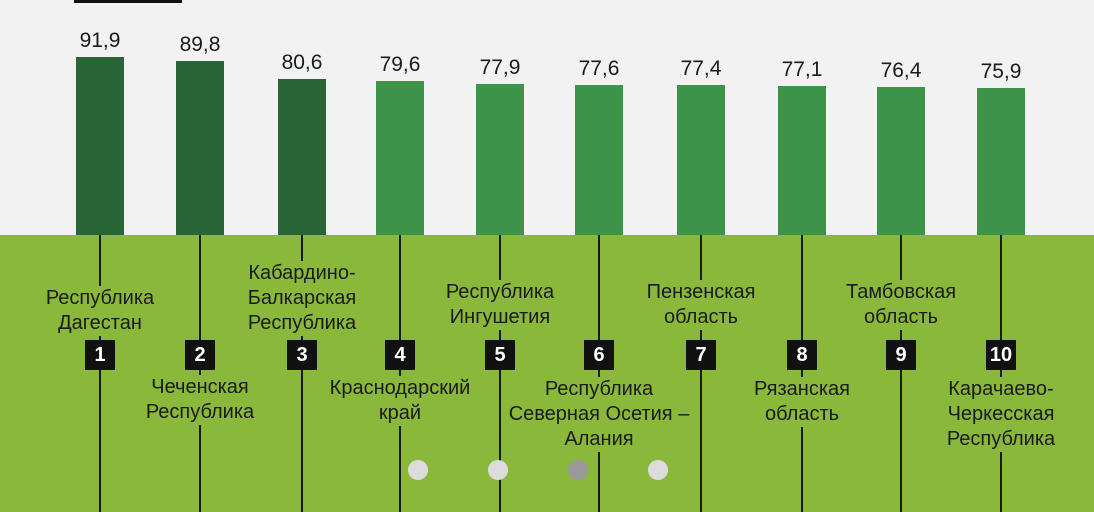 The width and height of the screenshot is (1094, 512). What do you see at coordinates (500, 68) in the screenshot?
I see `bar-value-label: 77,9` at bounding box center [500, 68].